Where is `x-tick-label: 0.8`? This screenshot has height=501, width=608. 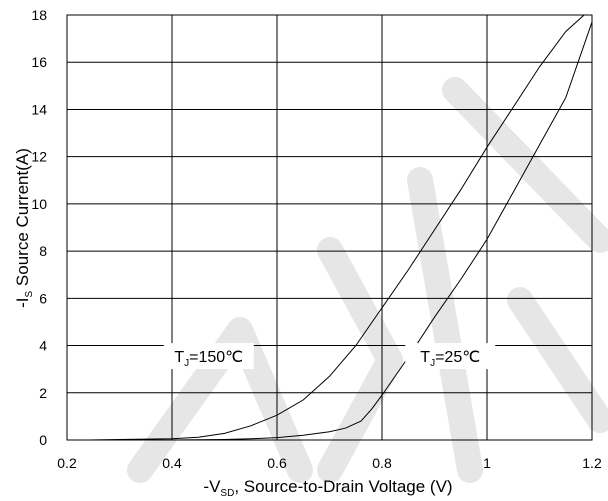
x-tick-label: 0.8 is located at coordinates (382, 463).